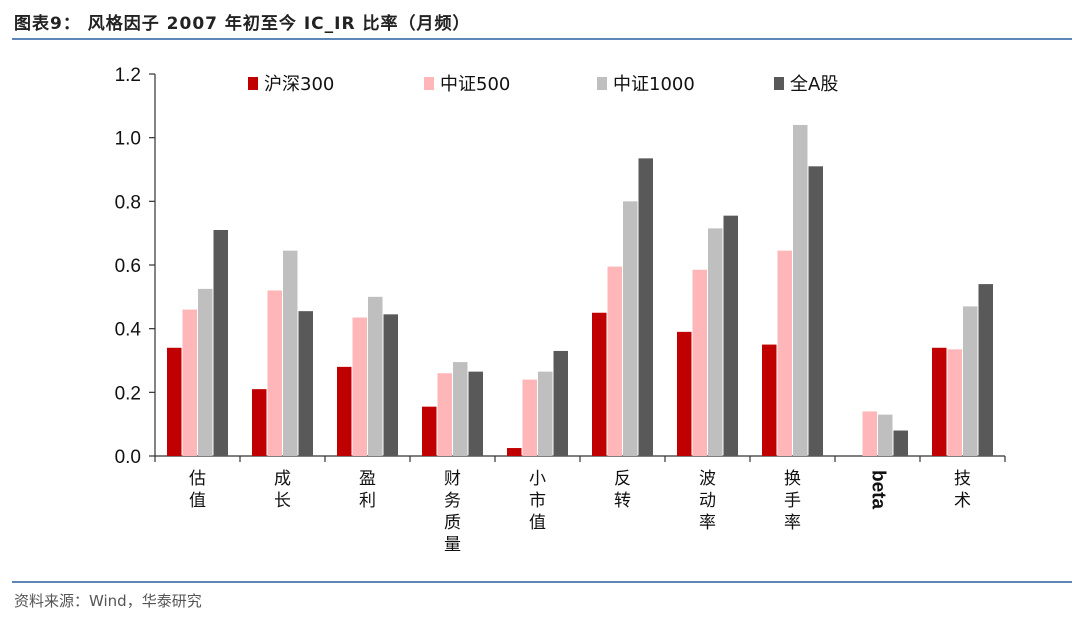  I want to click on top-divider, so click(542, 39).